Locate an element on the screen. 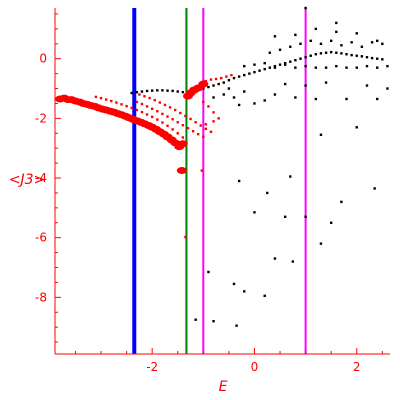 This screenshot has height=400, width=400. y-tick-label: 0 is located at coordinates (43, 59).